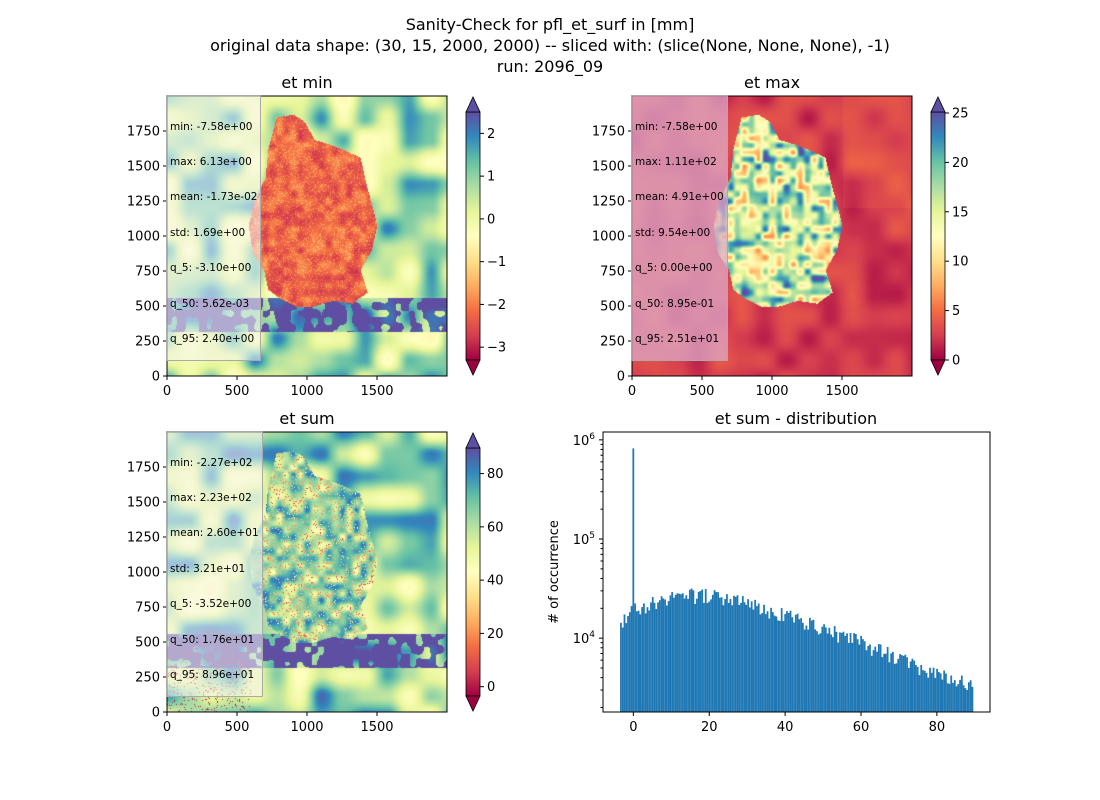 This screenshot has height=800, width=1100. Describe the element at coordinates (771, 391) in the screenshot. I see `x-tick-label: 1000` at that location.